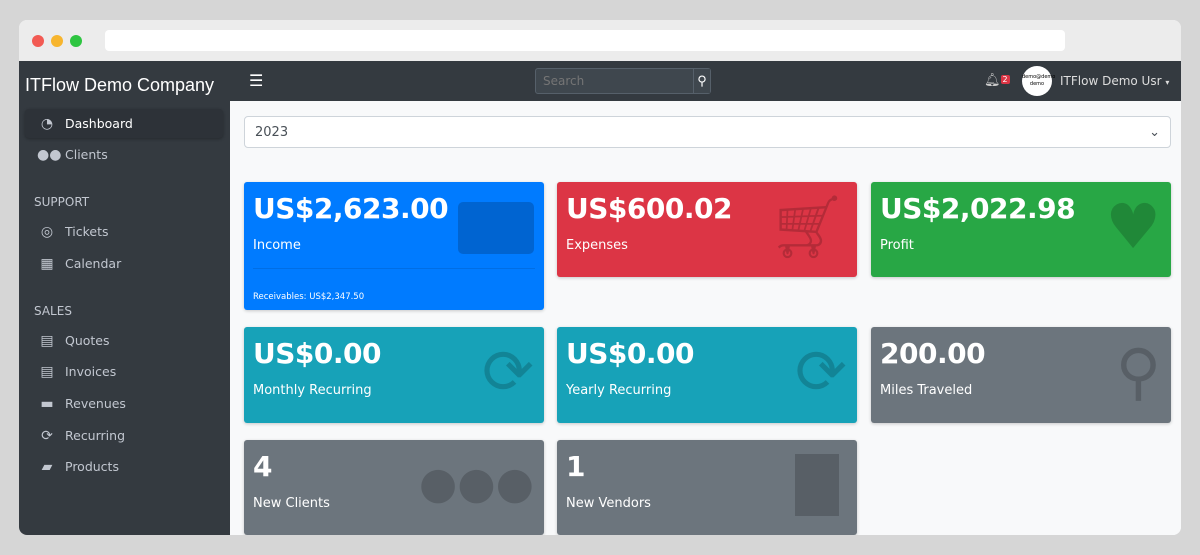  What do you see at coordinates (87, 231) in the screenshot?
I see `sidebar-item-label: Tickets` at bounding box center [87, 231].